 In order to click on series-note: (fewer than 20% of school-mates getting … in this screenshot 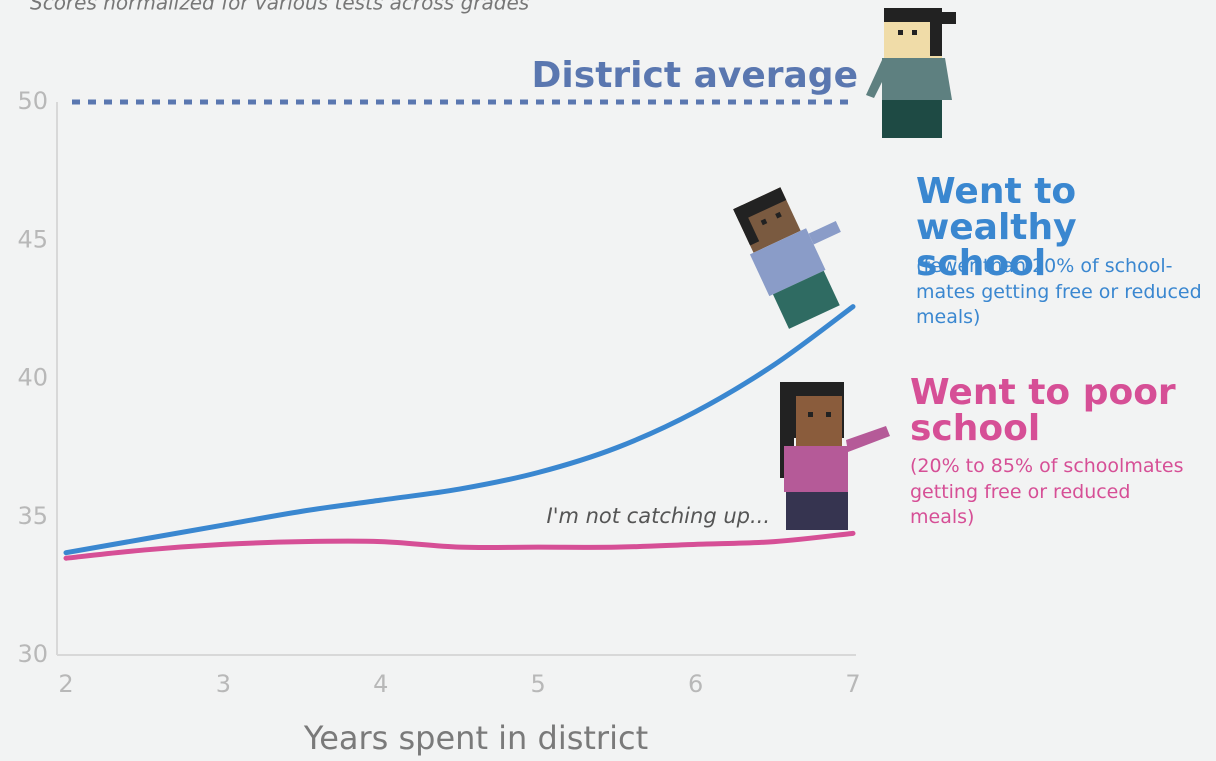, I will do `click(1059, 292)`.